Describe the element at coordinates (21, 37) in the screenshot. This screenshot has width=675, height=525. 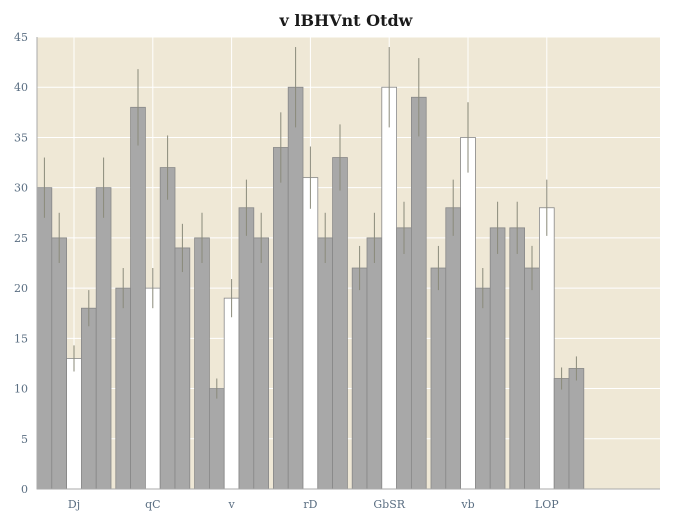
I see `y-tick-label: 45` at that location.